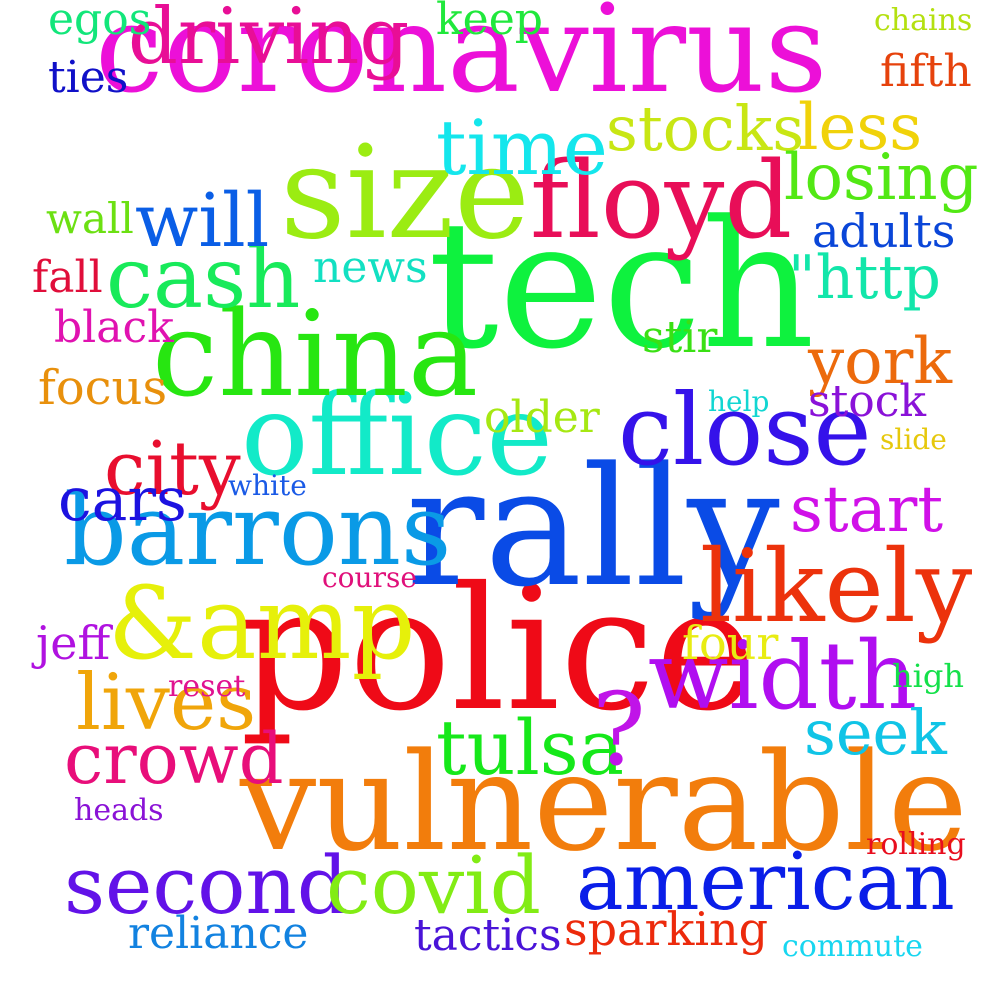 The width and height of the screenshot is (1000, 1000). Describe the element at coordinates (783, 676) in the screenshot. I see `word-width: width` at that location.